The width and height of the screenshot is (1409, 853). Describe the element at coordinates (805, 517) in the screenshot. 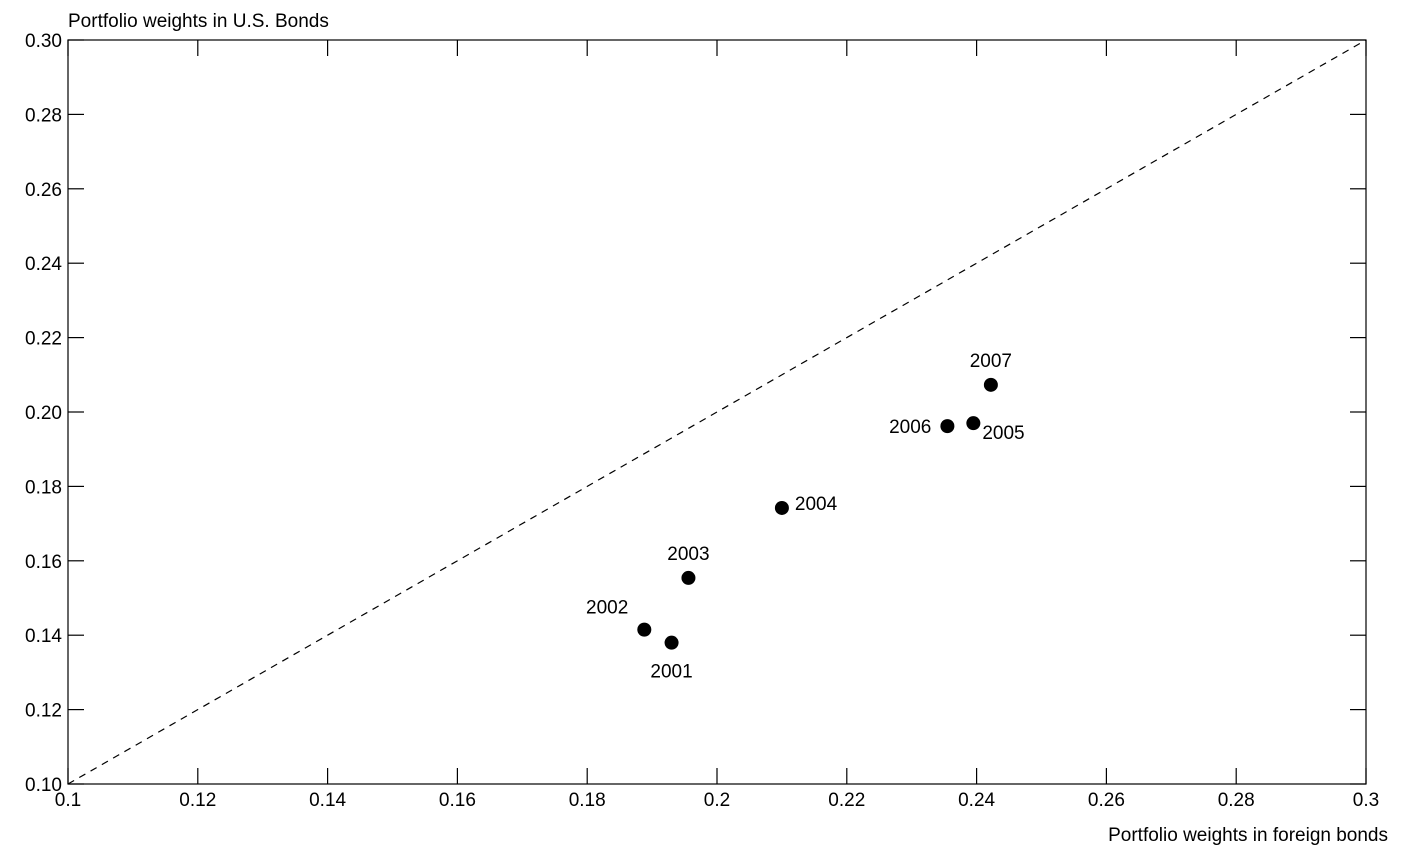

I see `data-points-group: 2001 2002 2003 2004 2005 2006 2007` at that location.